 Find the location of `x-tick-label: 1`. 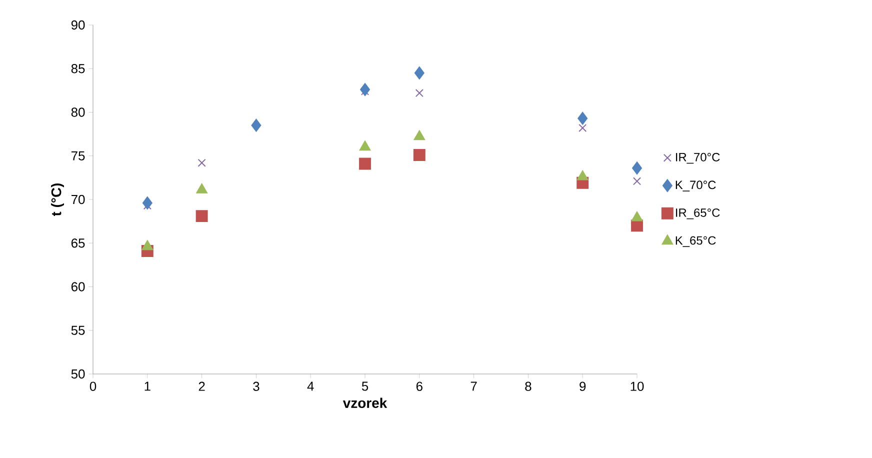

x-tick-label: 1 is located at coordinates (147, 386).